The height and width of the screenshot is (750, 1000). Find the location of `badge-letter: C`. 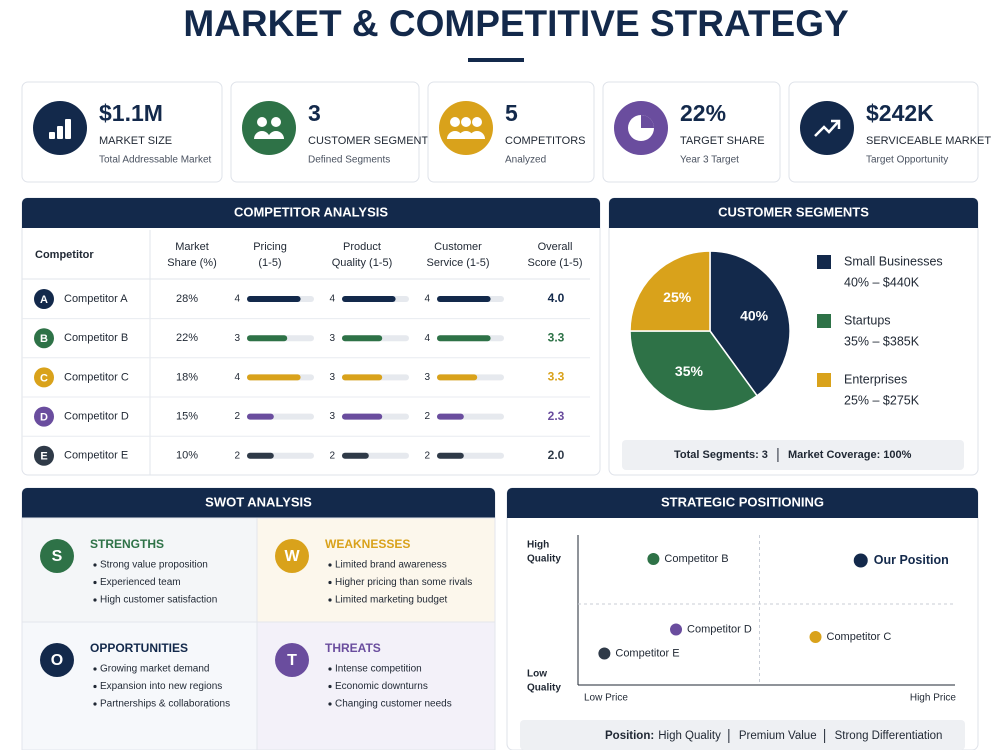

badge-letter: C is located at coordinates (44, 378).